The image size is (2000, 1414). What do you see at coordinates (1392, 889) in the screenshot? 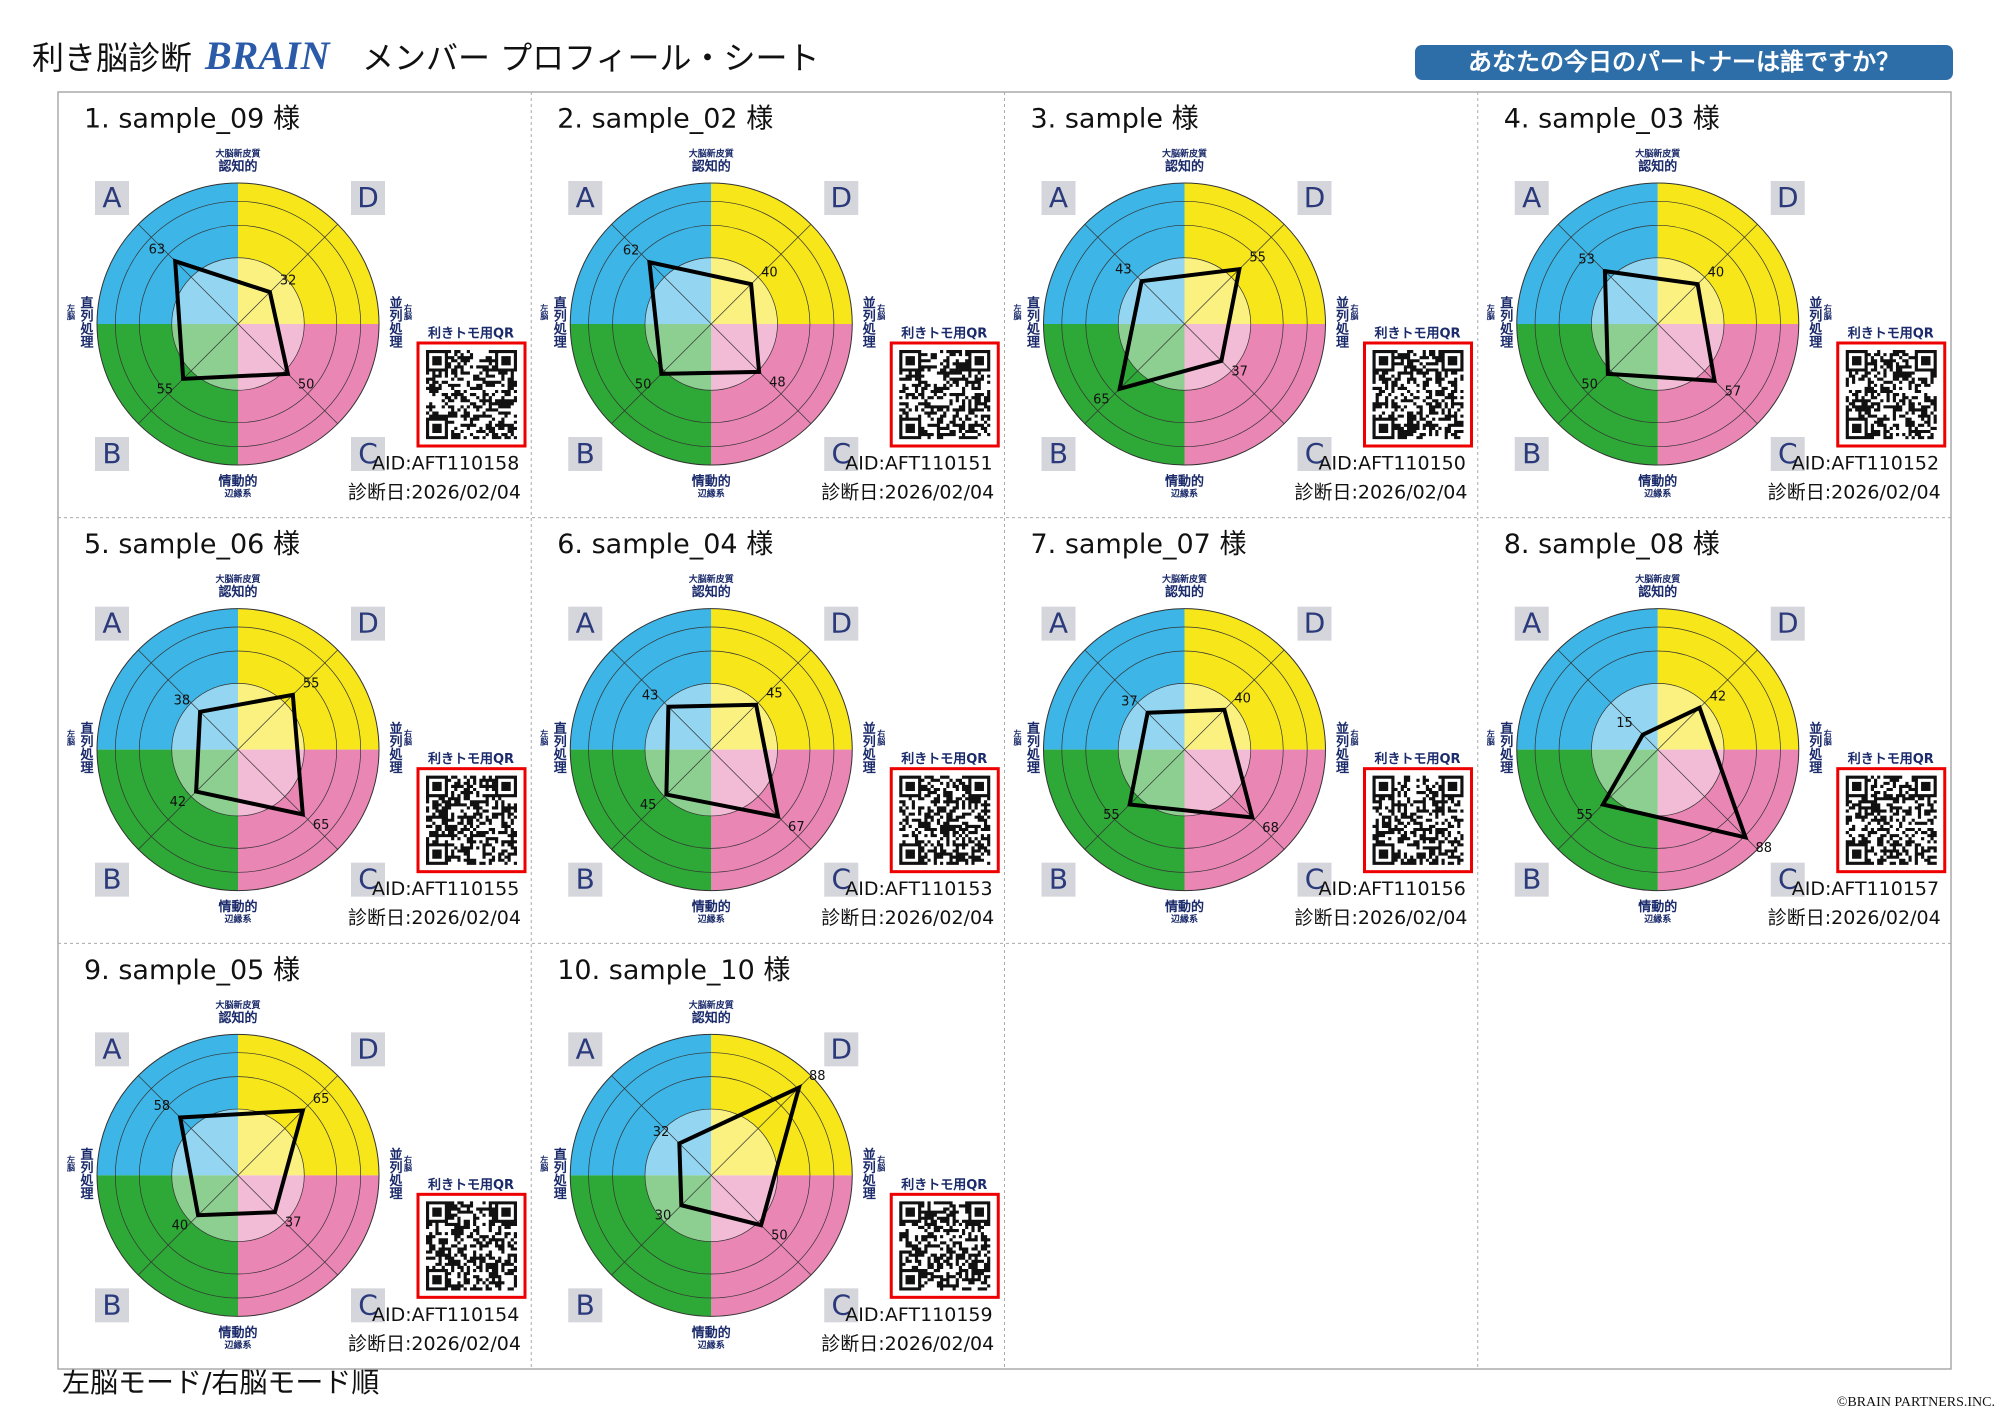
I see `card-aid: AID:AFT110156` at bounding box center [1392, 889].